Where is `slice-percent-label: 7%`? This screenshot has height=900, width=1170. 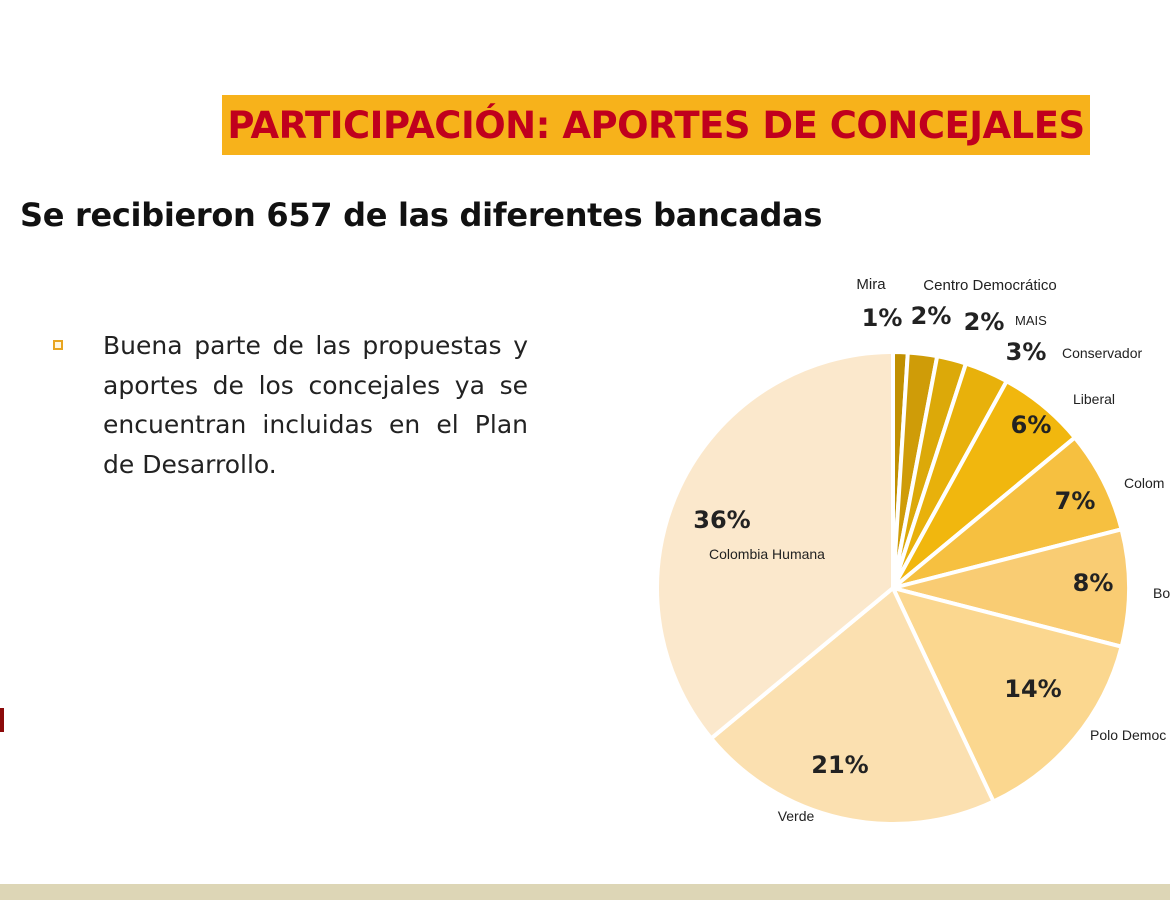 slice-percent-label: 7% is located at coordinates (1075, 501).